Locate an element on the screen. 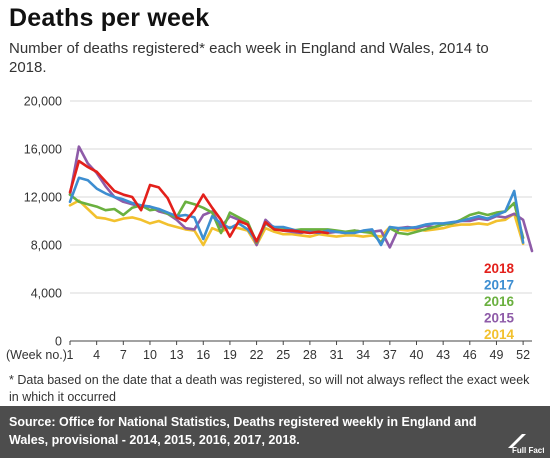 The height and width of the screenshot is (458, 550). y-tick-label: 20,000 is located at coordinates (43, 102).